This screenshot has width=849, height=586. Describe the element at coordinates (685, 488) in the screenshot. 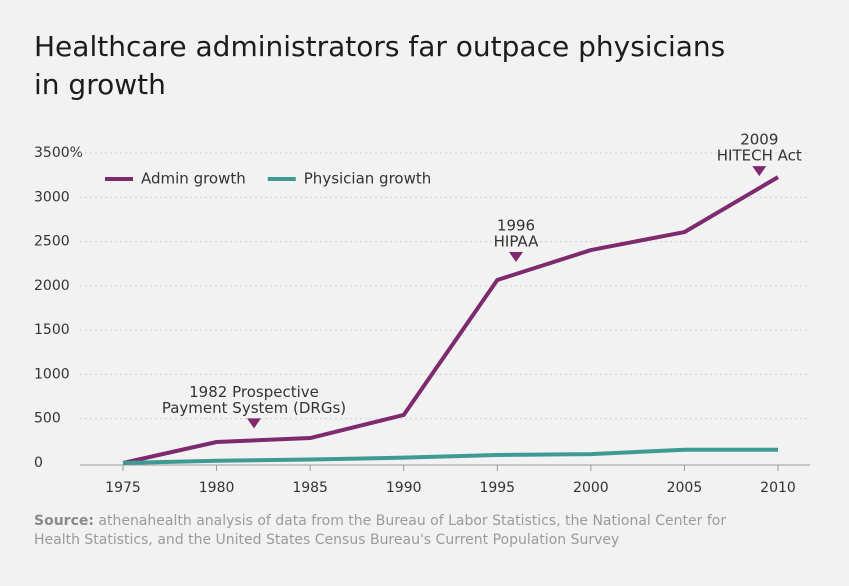

I see `x-tick-label: 2005` at that location.